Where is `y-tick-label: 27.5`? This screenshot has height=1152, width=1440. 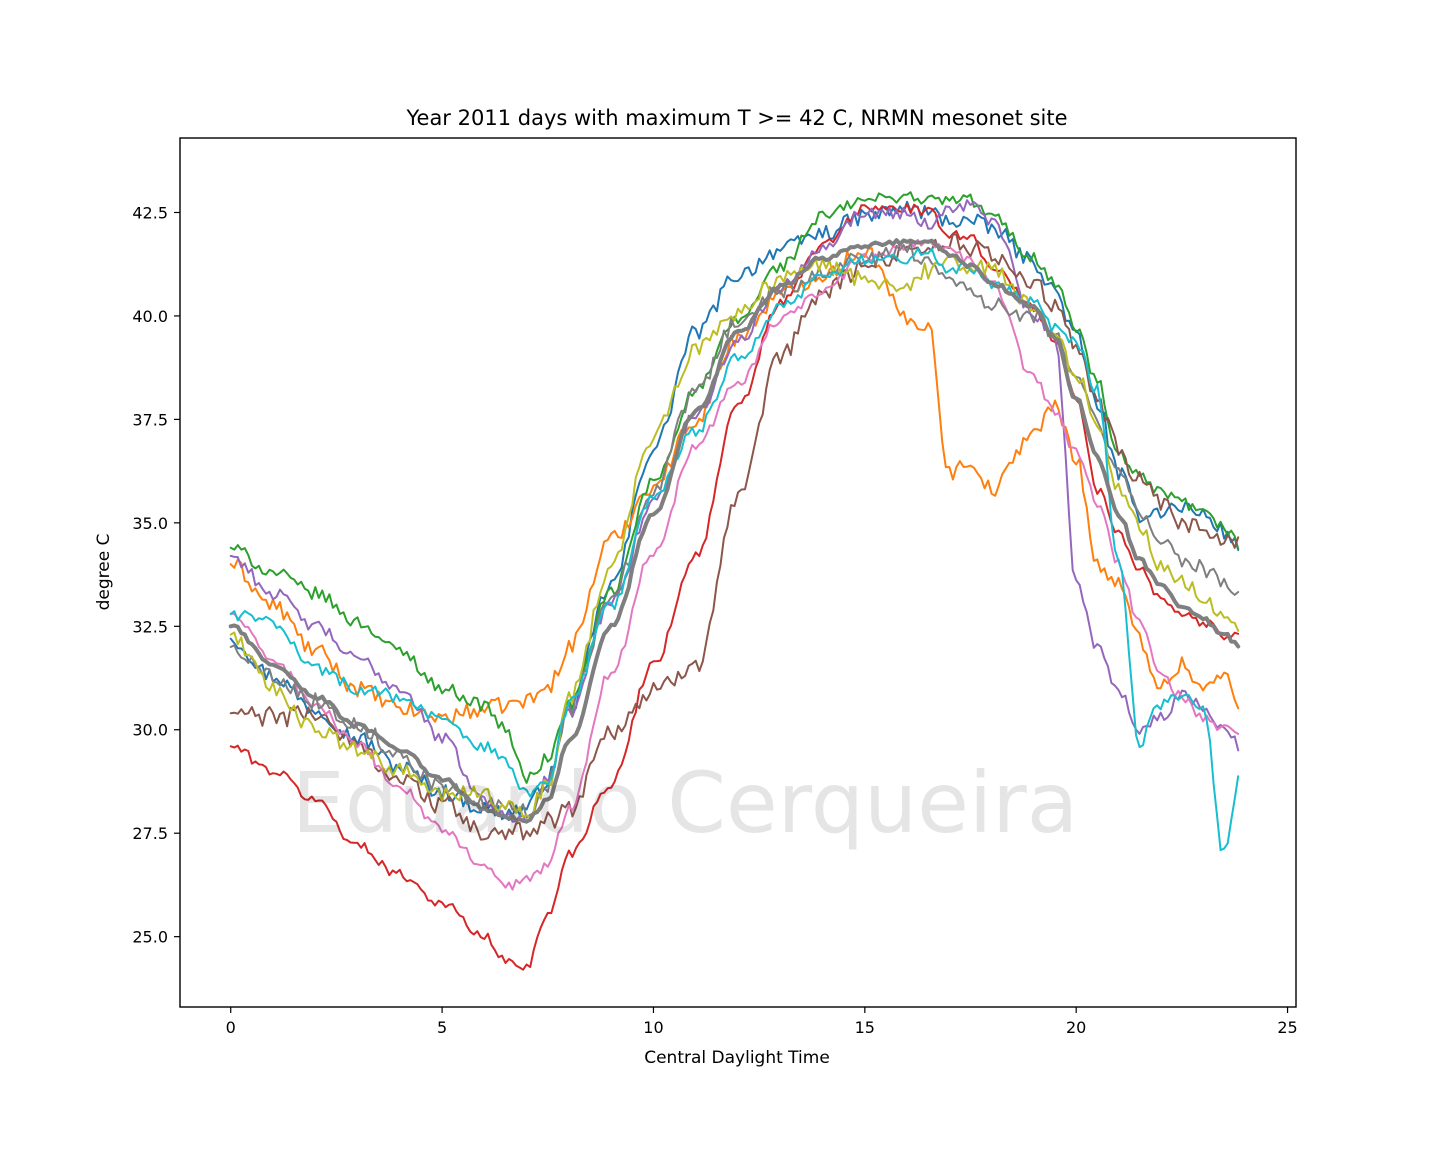 y-tick-label: 27.5 is located at coordinates (150, 833).